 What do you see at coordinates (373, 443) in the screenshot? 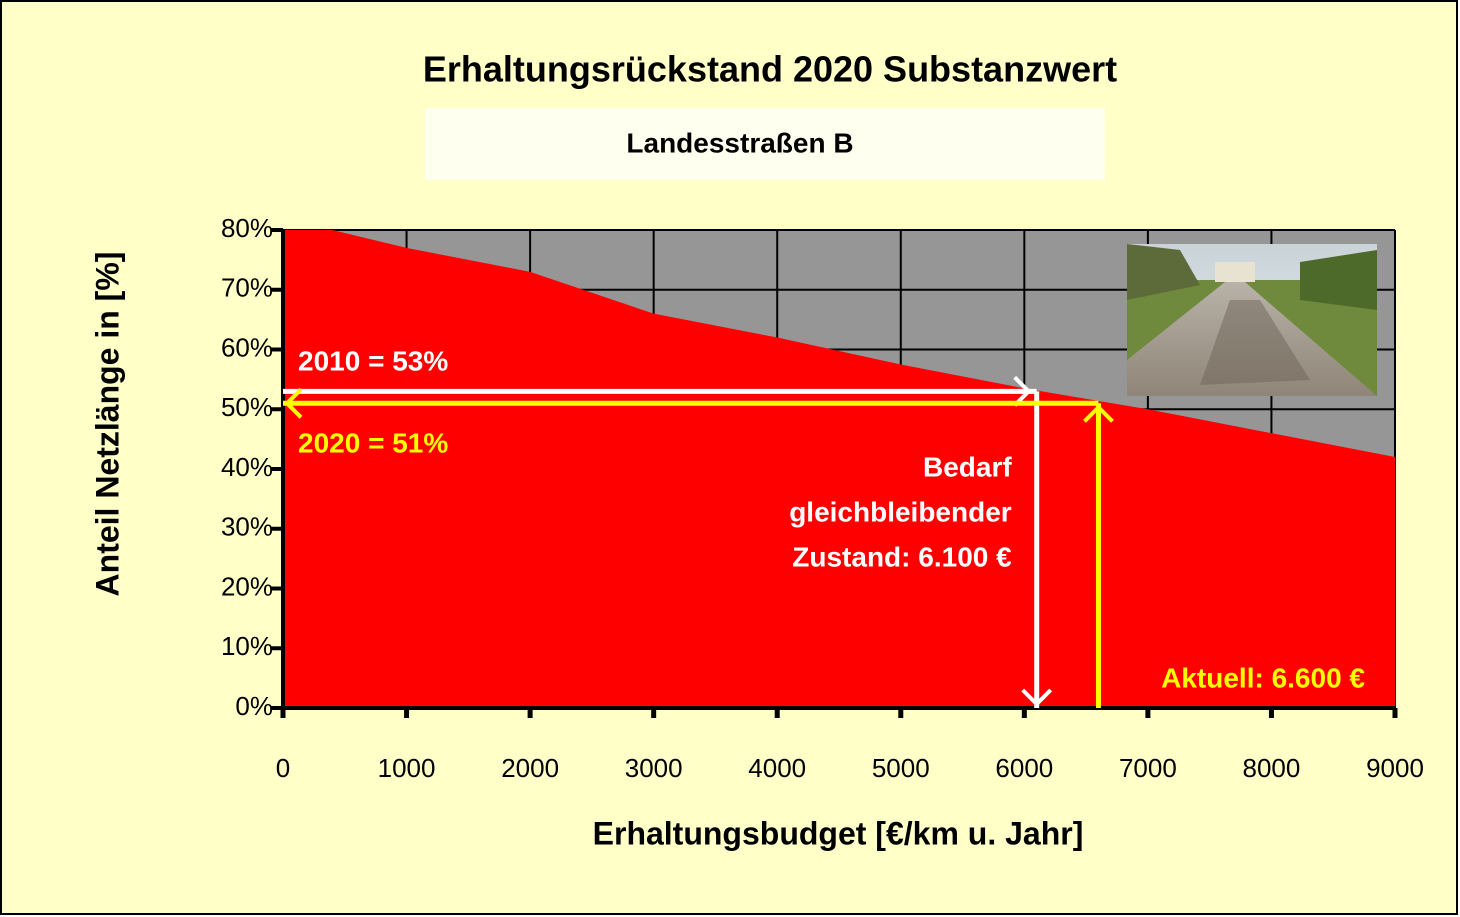
I see `marker-label: 2020 = 51%` at bounding box center [373, 443].